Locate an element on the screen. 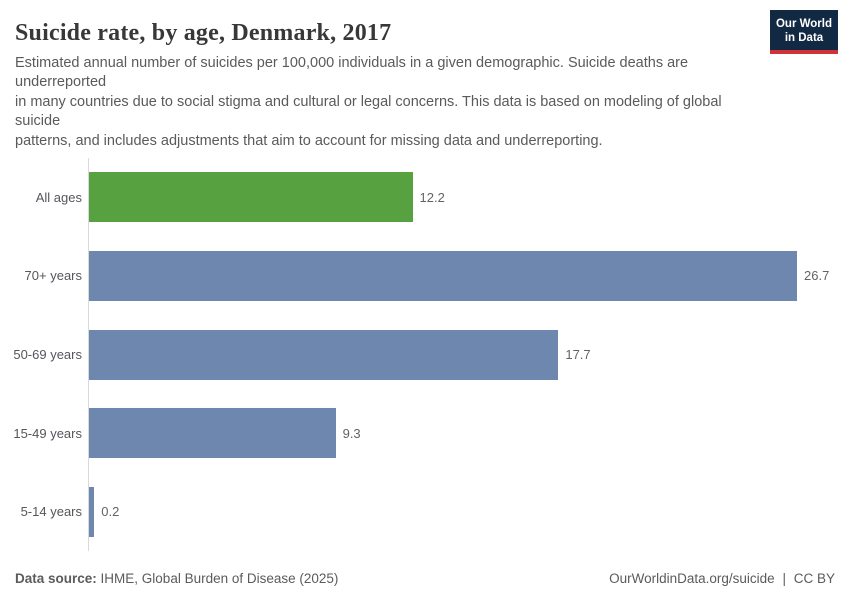 This screenshot has height=600, width=850. bar-track: 26.7 is located at coordinates (469, 275).